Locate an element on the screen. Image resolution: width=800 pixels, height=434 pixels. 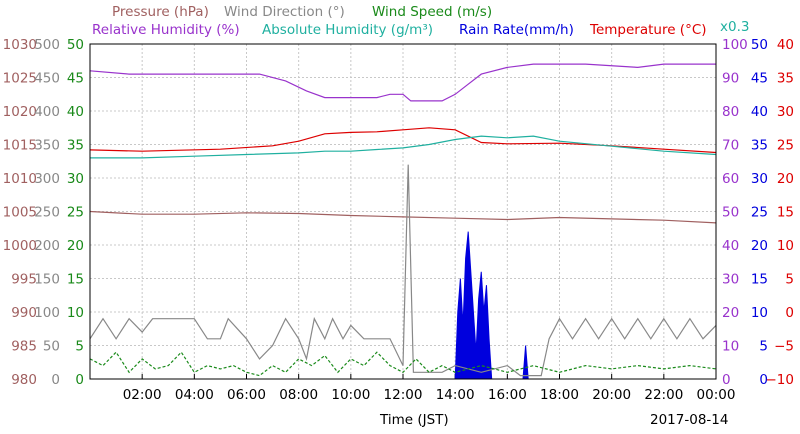
x-tick-label: 12:00 is located at coordinates (403, 395).